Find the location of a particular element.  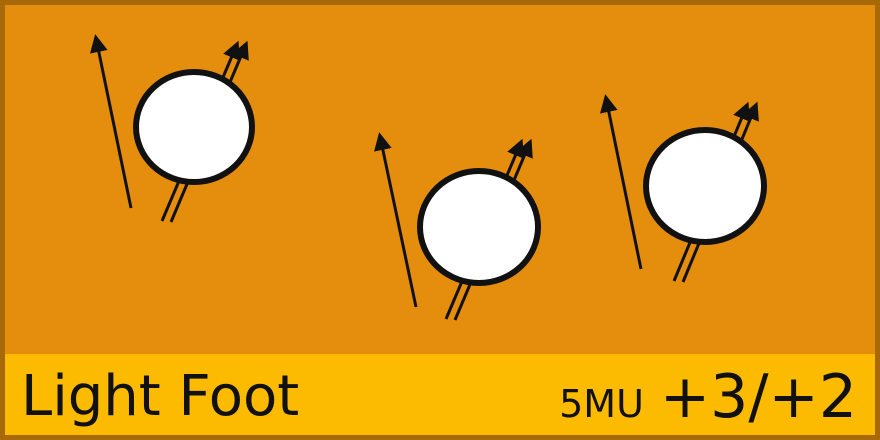

card-title: Light Foot is located at coordinates (160, 396).